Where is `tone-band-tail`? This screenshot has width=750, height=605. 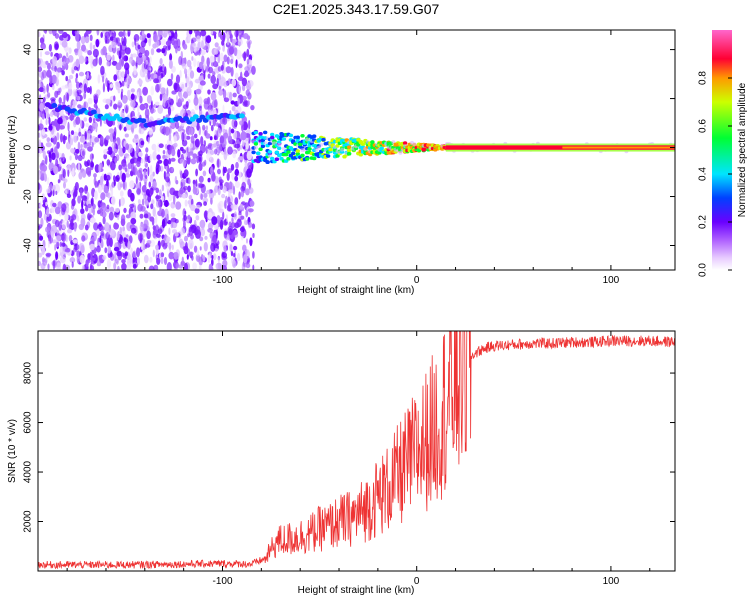
tone-band-tail is located at coordinates (618, 147).